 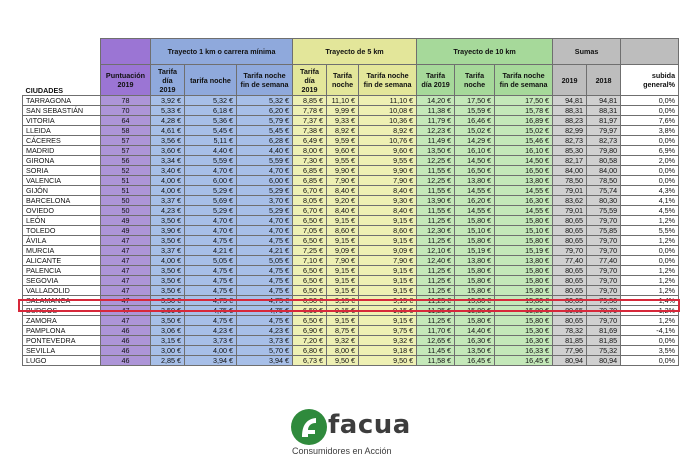 What do you see at coordinates (570, 150) in the screenshot?
I see `cell-suma-2019: 85,30` at bounding box center [570, 150].